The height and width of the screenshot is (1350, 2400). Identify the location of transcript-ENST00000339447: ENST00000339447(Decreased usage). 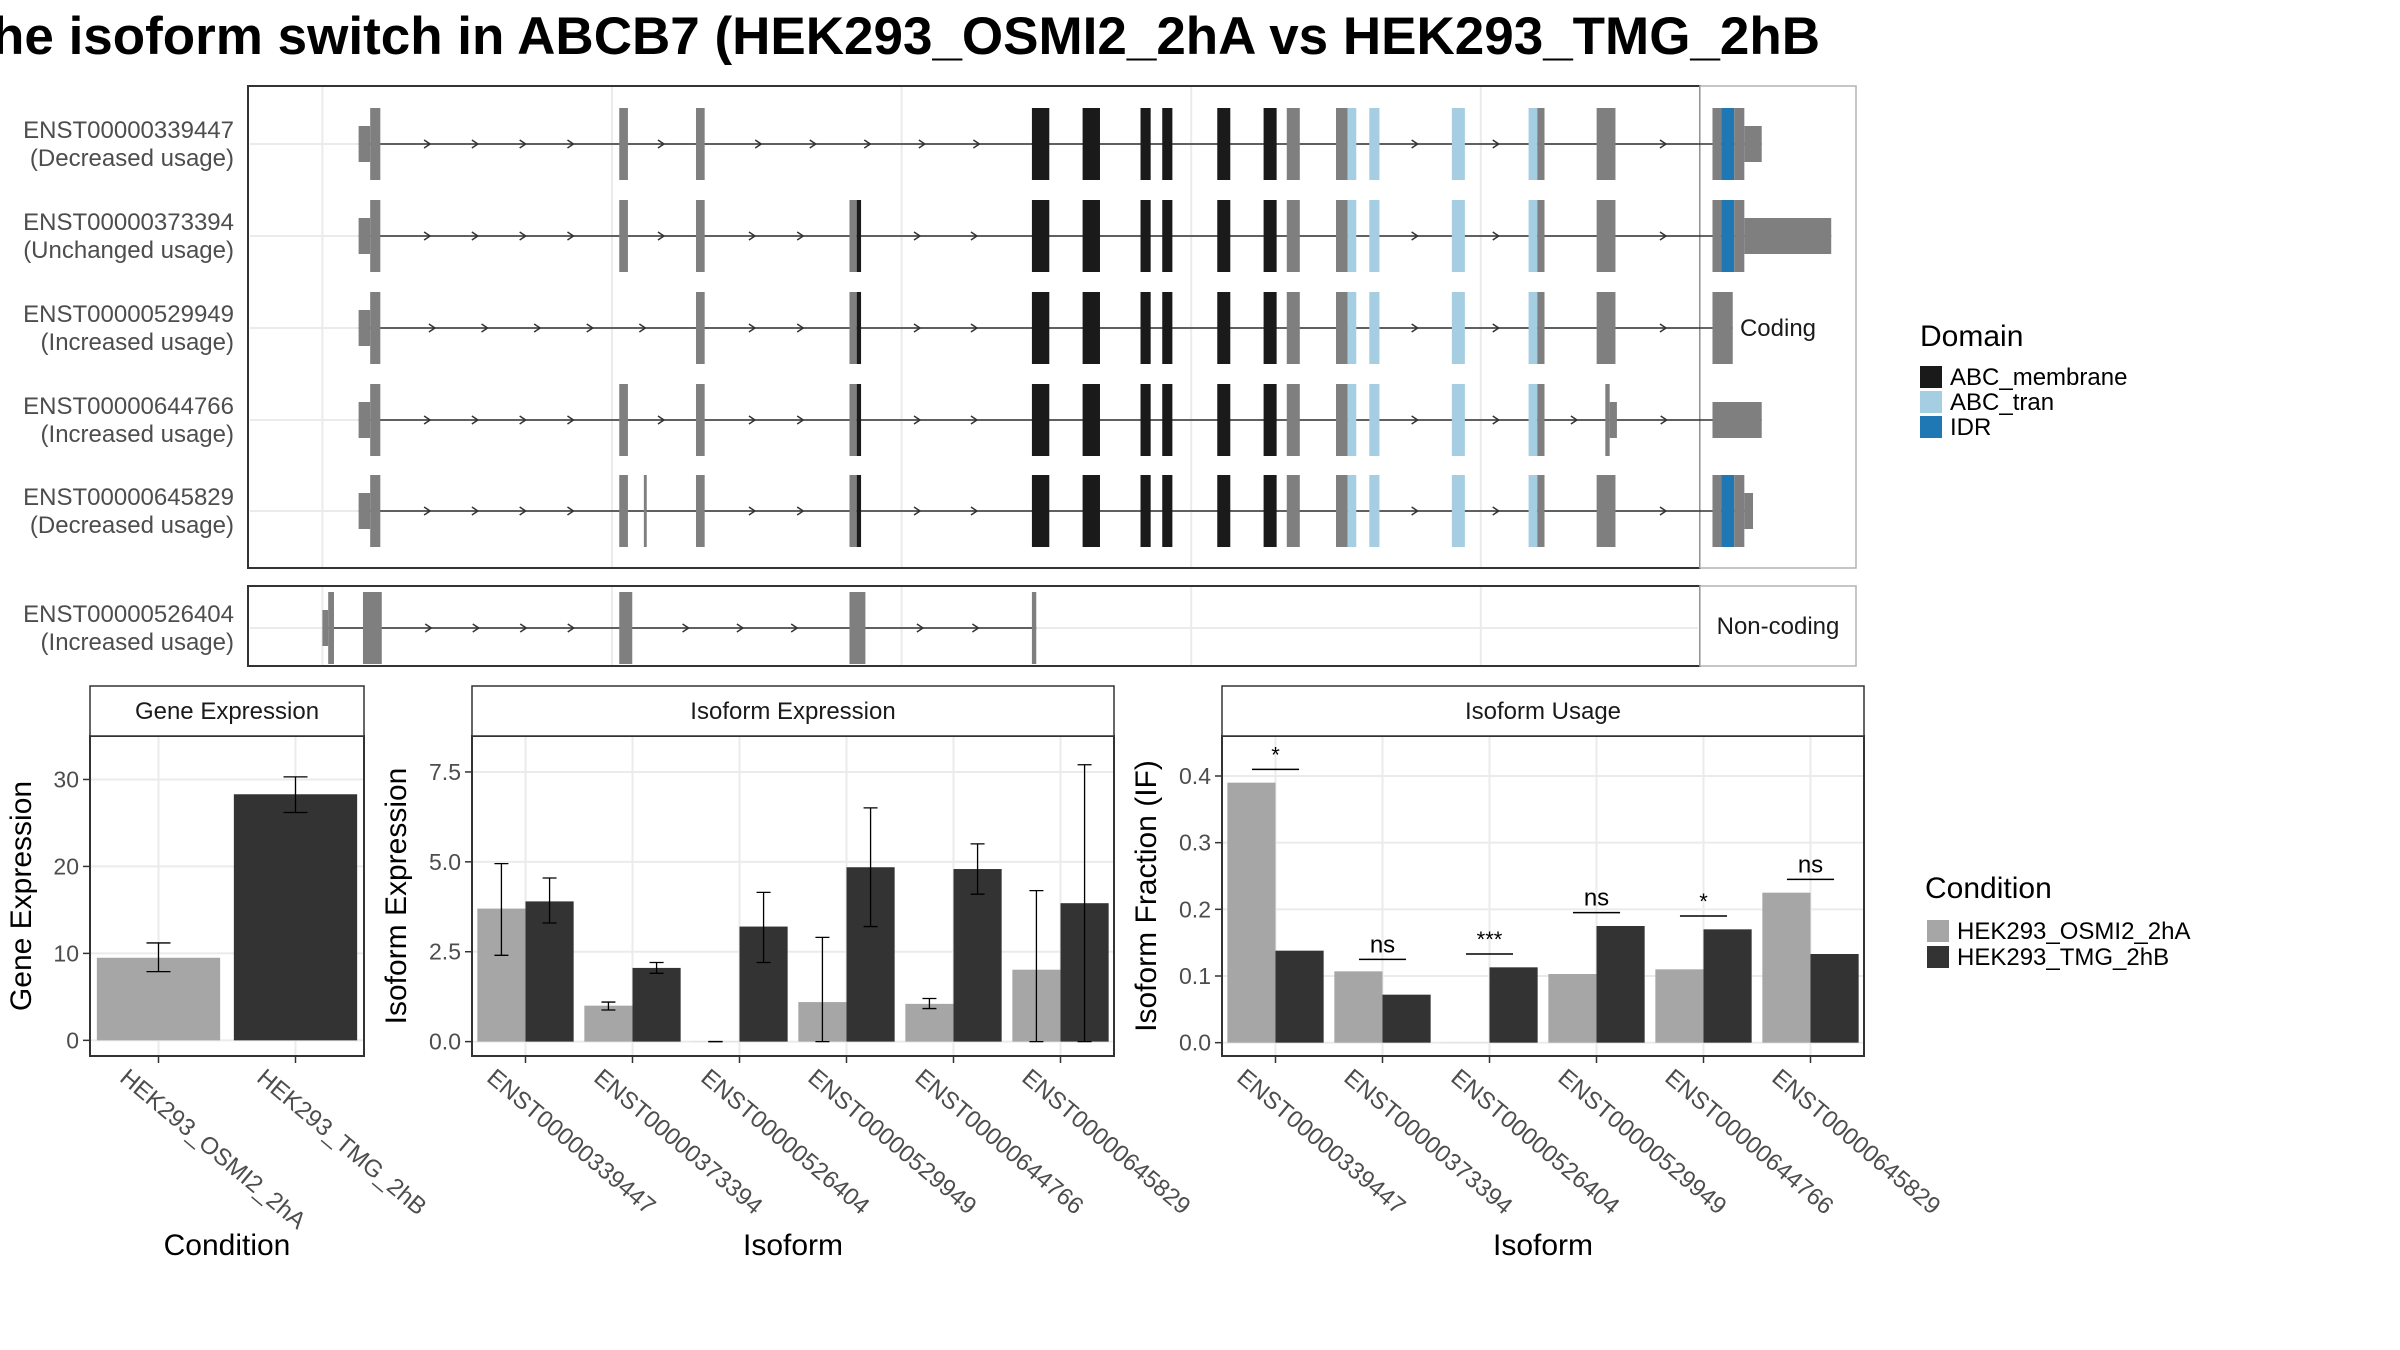
(892, 144).